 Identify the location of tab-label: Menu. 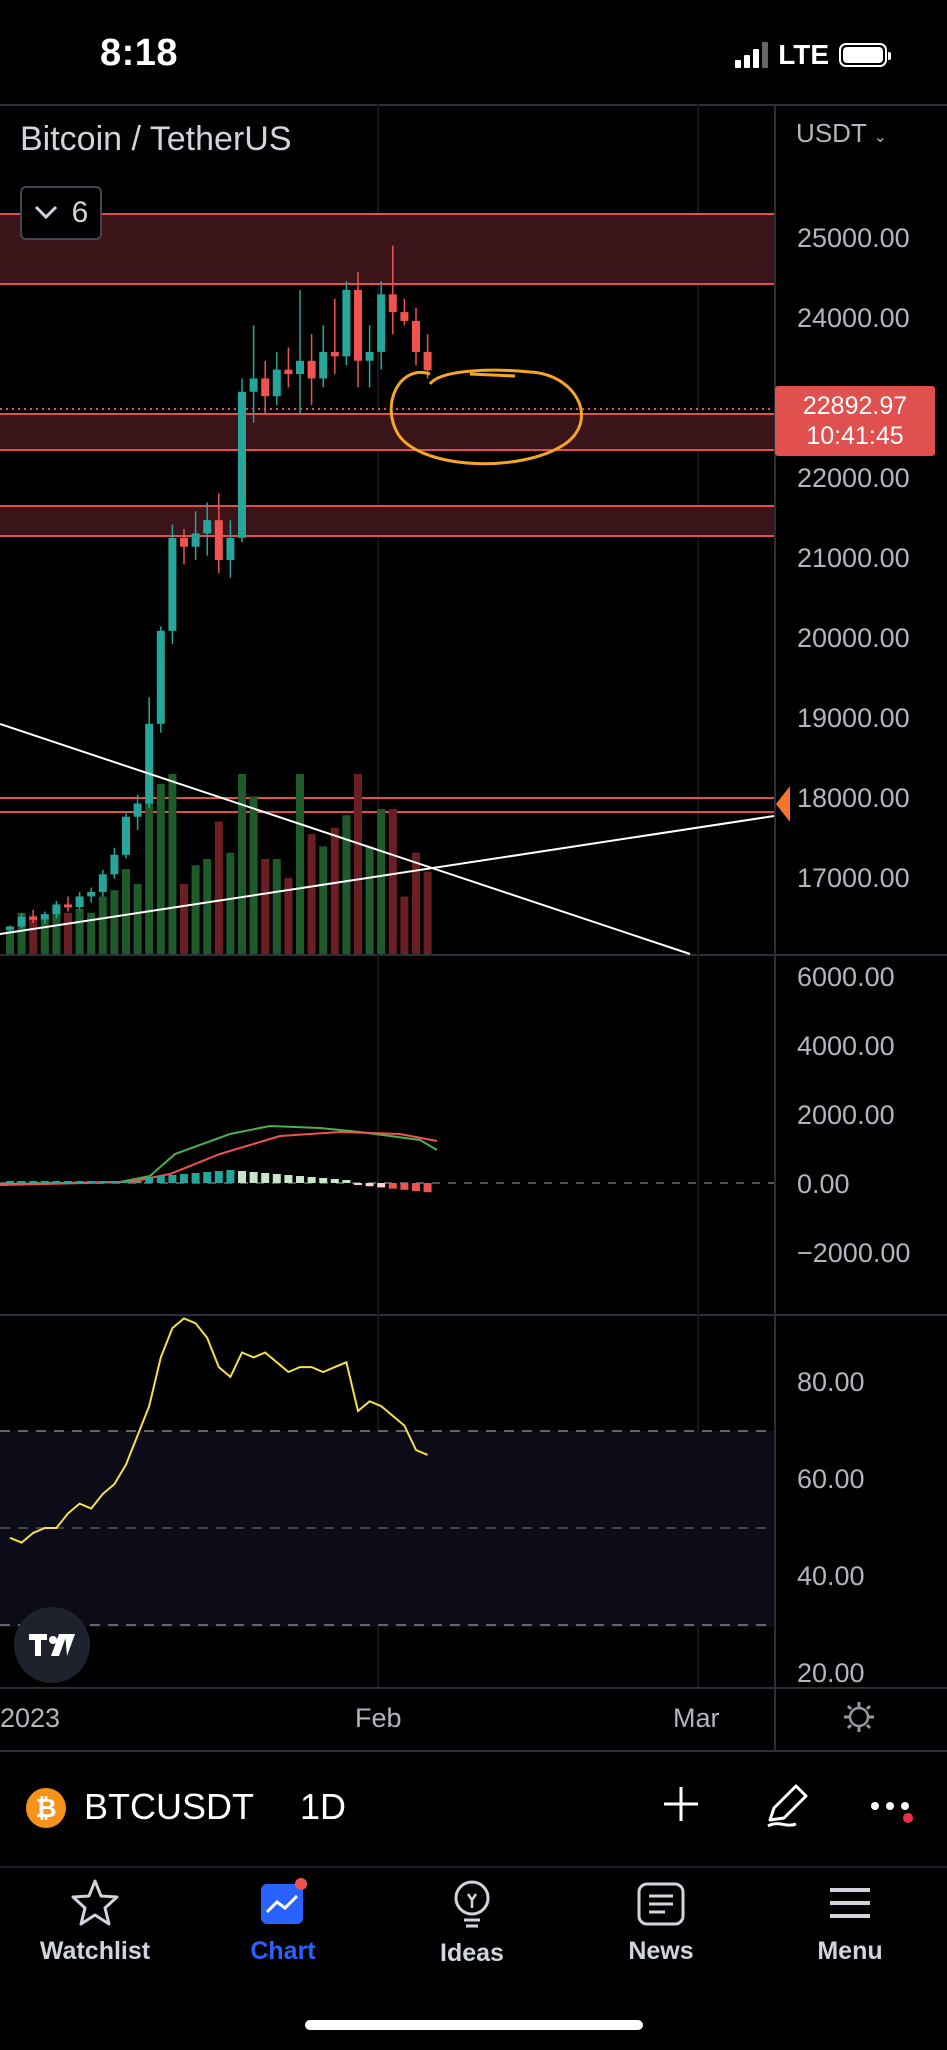
(850, 1951).